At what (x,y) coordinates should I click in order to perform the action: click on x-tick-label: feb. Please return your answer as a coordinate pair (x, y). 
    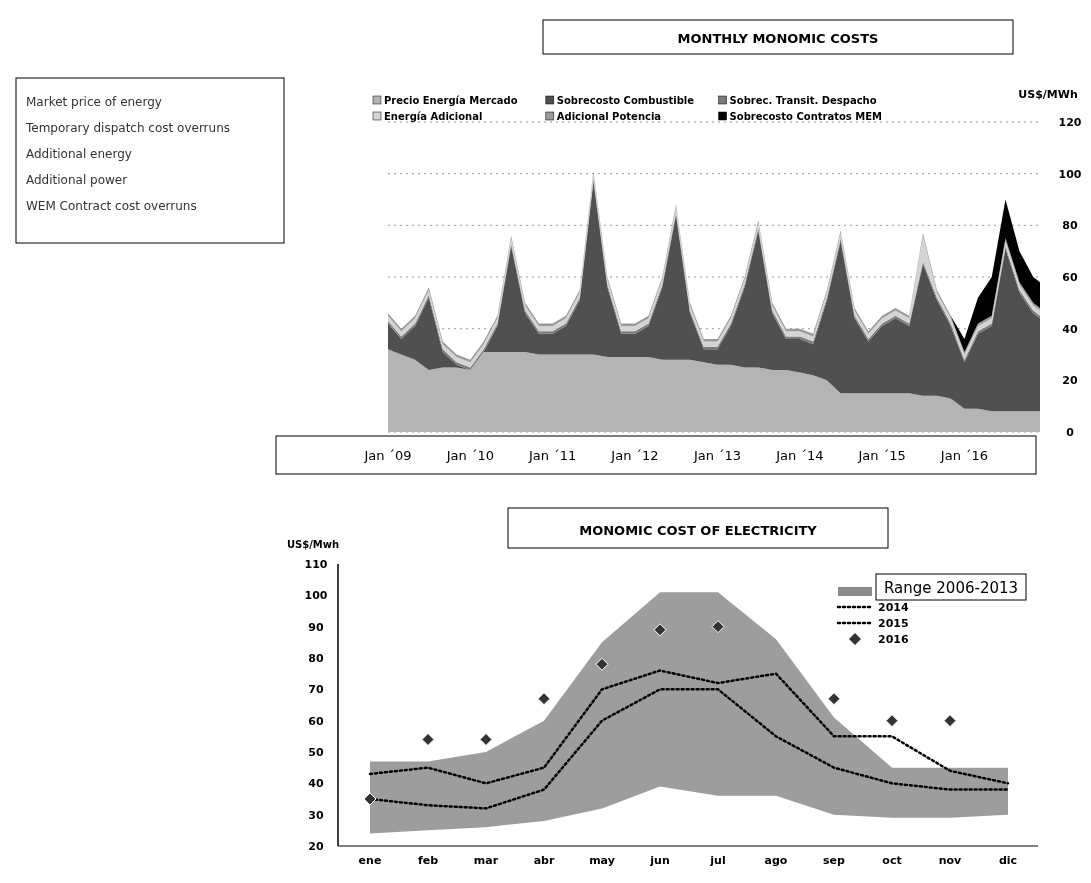
    Looking at the image, I should click on (428, 860).